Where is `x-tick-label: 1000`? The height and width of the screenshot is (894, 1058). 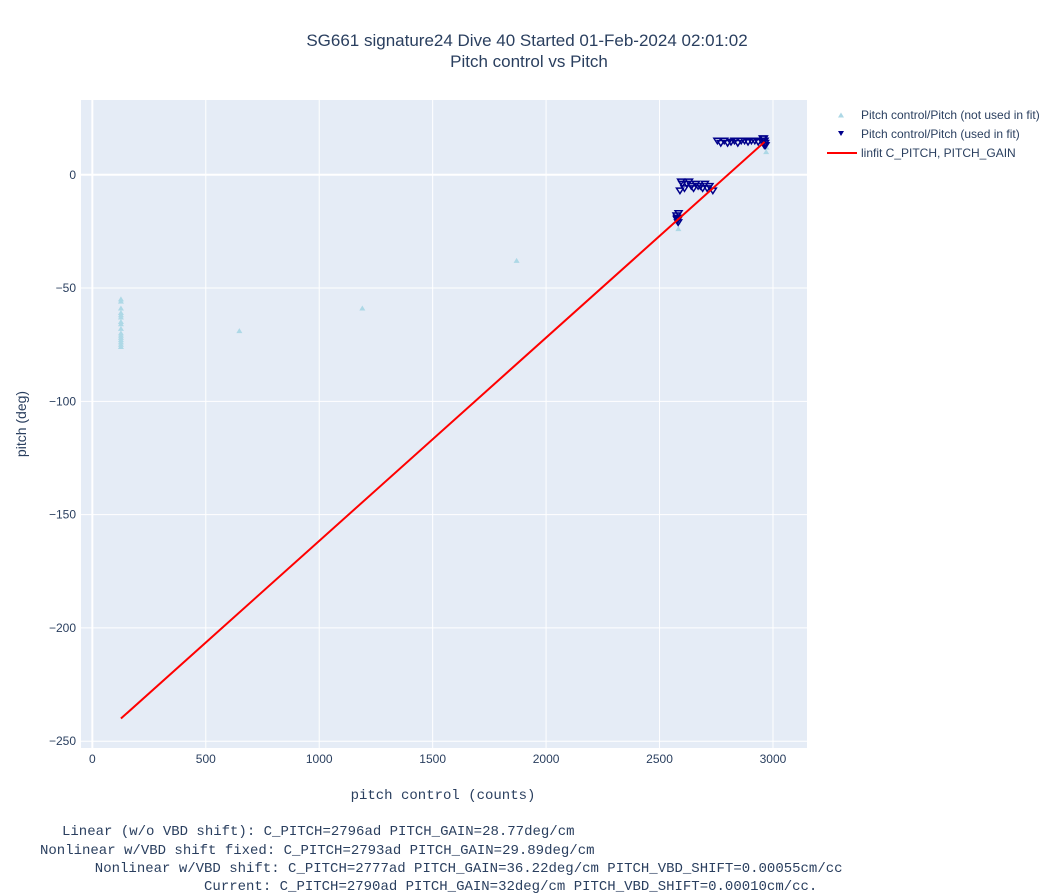
x-tick-label: 1000 is located at coordinates (319, 759).